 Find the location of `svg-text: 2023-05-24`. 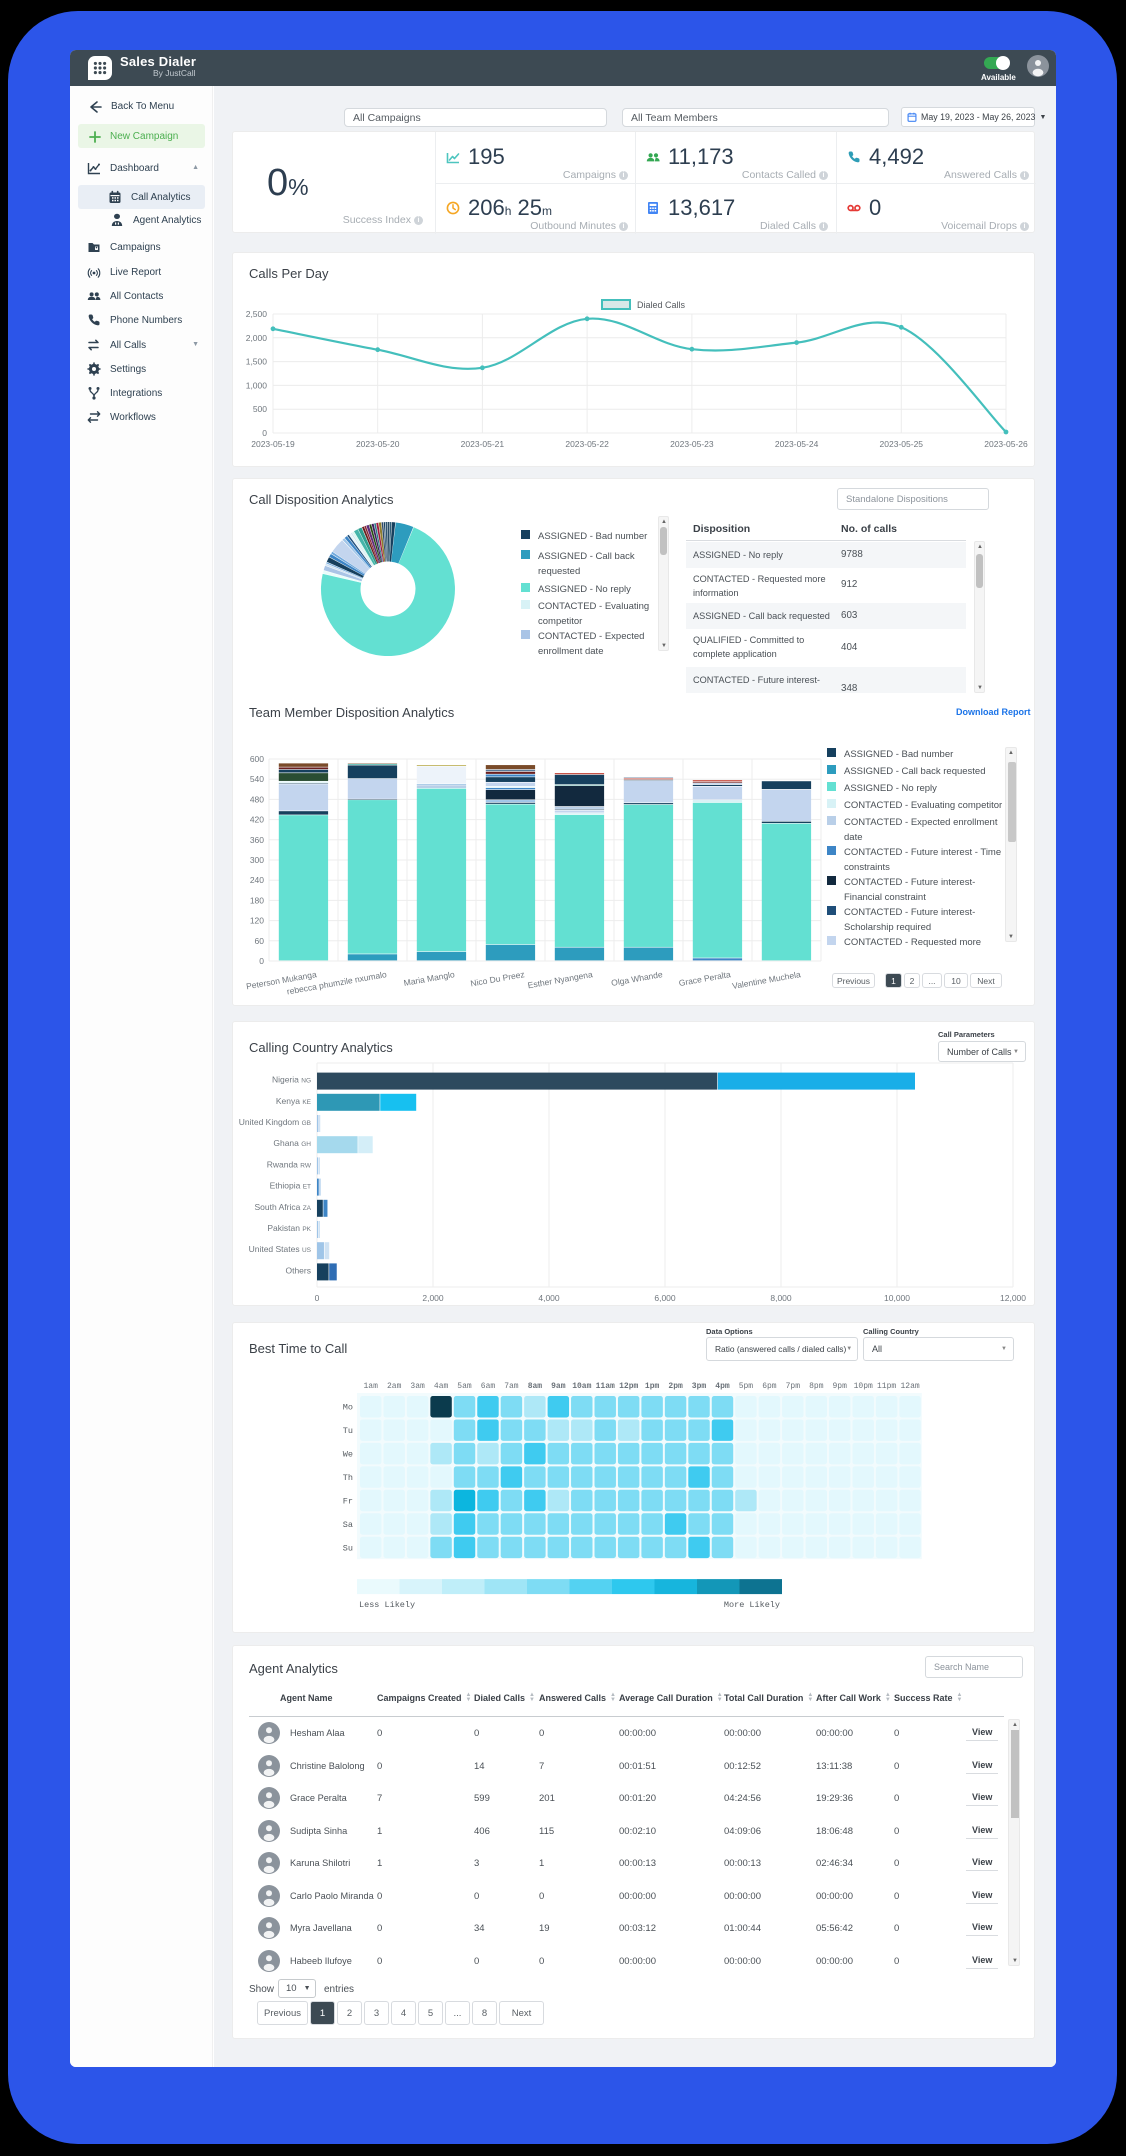

svg-text: 2023-05-24 is located at coordinates (797, 444).